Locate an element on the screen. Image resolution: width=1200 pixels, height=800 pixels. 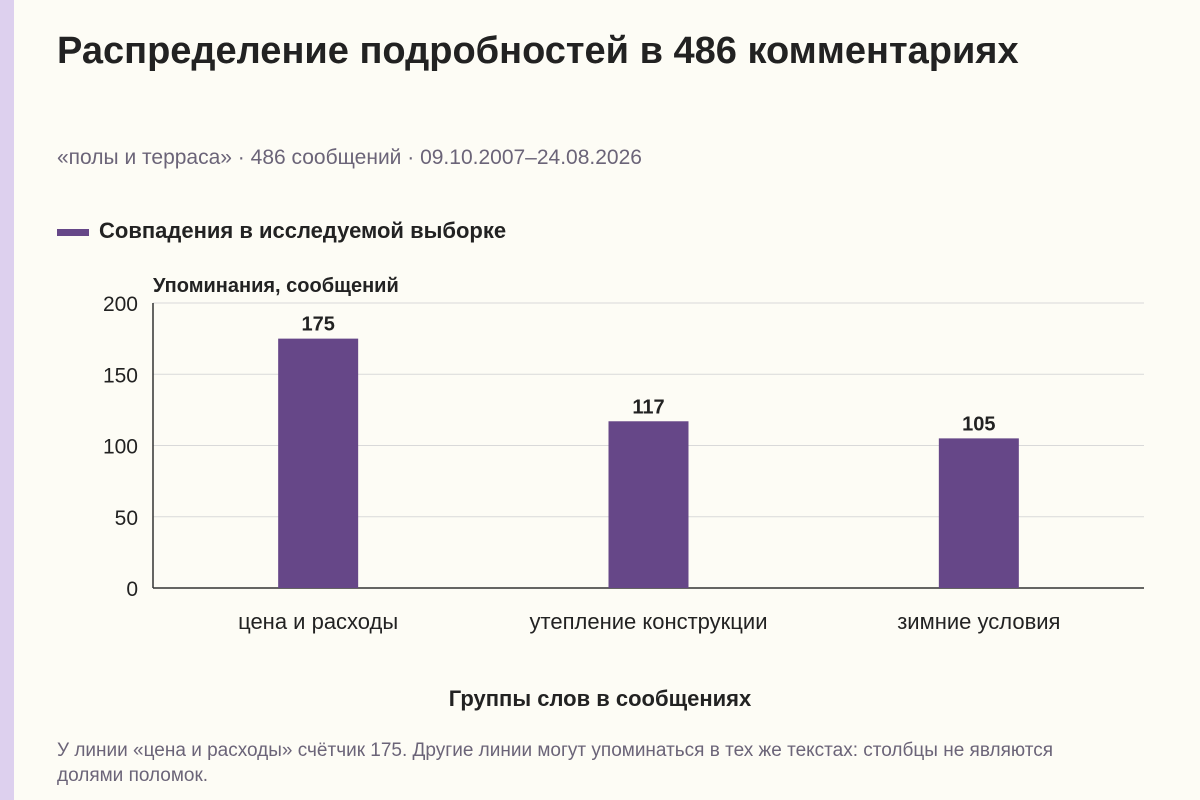
x-tick-label: цена и расходы is located at coordinates (318, 621).